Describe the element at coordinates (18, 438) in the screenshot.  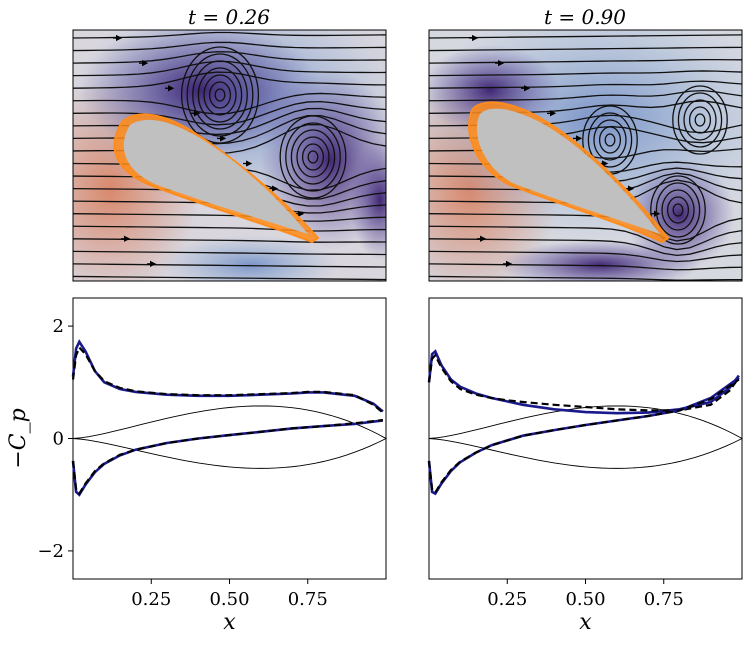
I see `y-axis-label: −C_p` at that location.